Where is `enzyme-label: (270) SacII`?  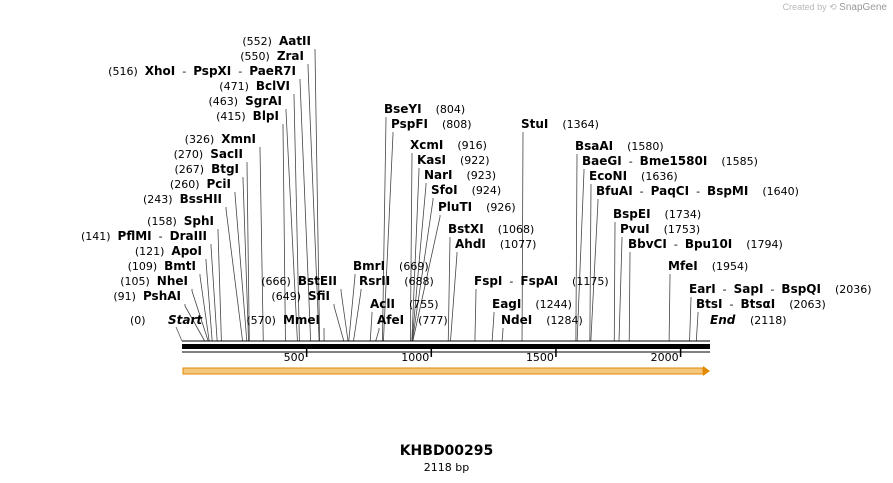 enzyme-label: (270) SacII is located at coordinates (208, 154).